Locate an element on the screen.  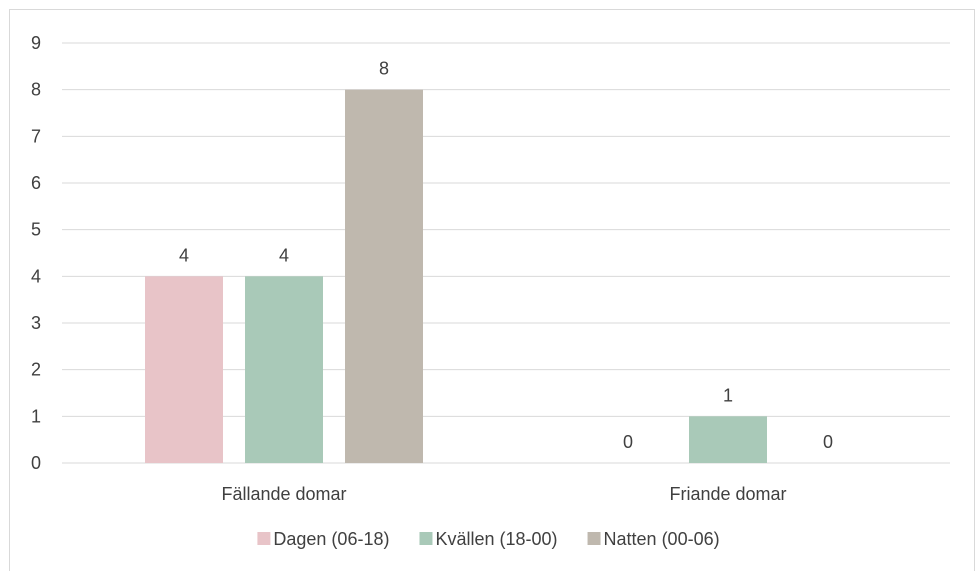
legend-item: Natten (00-06) is located at coordinates (653, 539).